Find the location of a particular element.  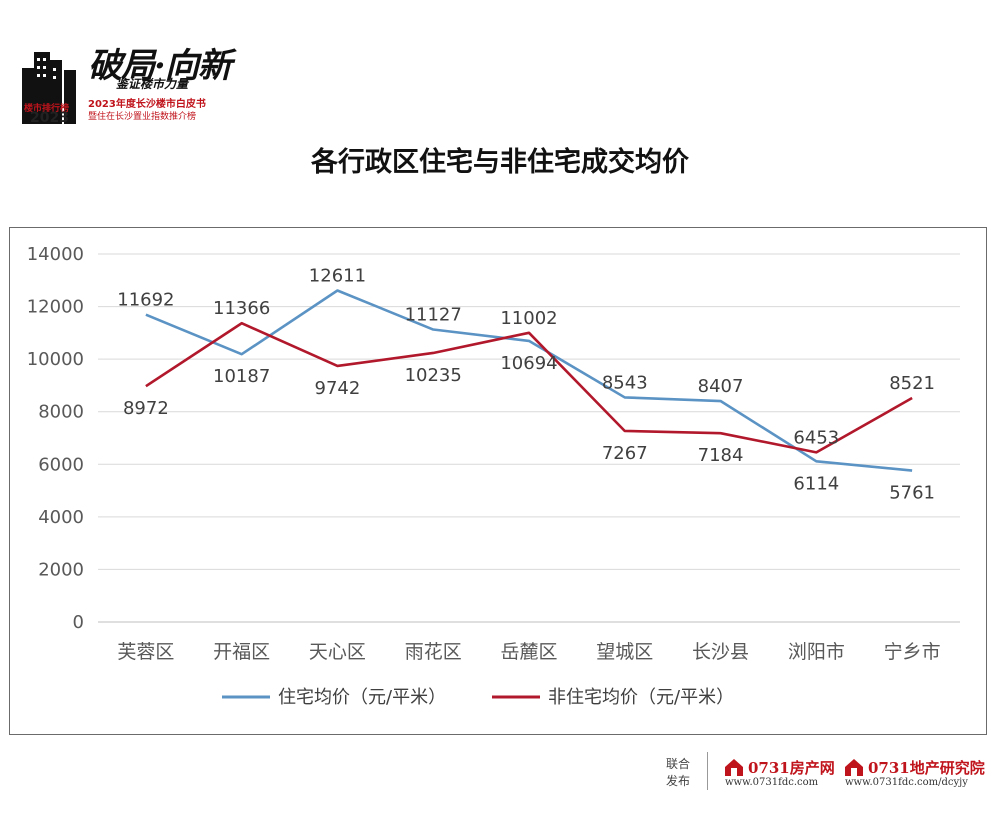

nonresidential-data-label: 10235 is located at coordinates (433, 375).